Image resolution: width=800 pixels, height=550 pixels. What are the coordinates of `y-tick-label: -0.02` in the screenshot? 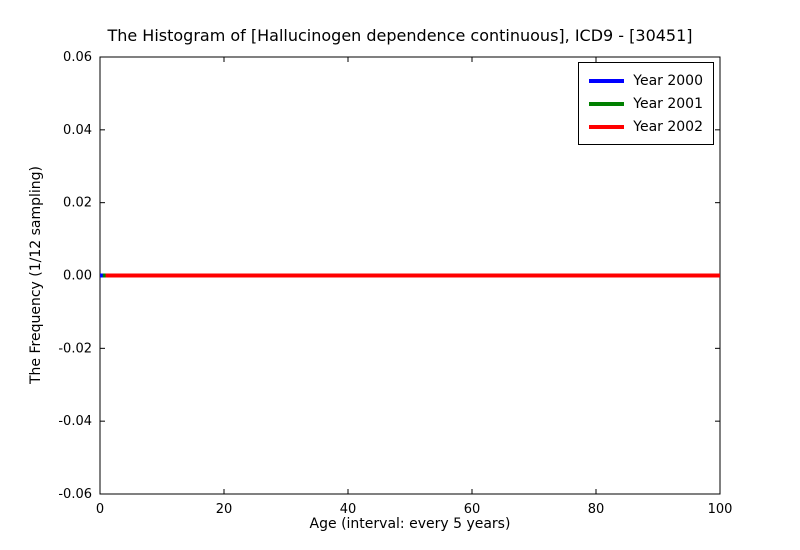 It's located at (75, 348).